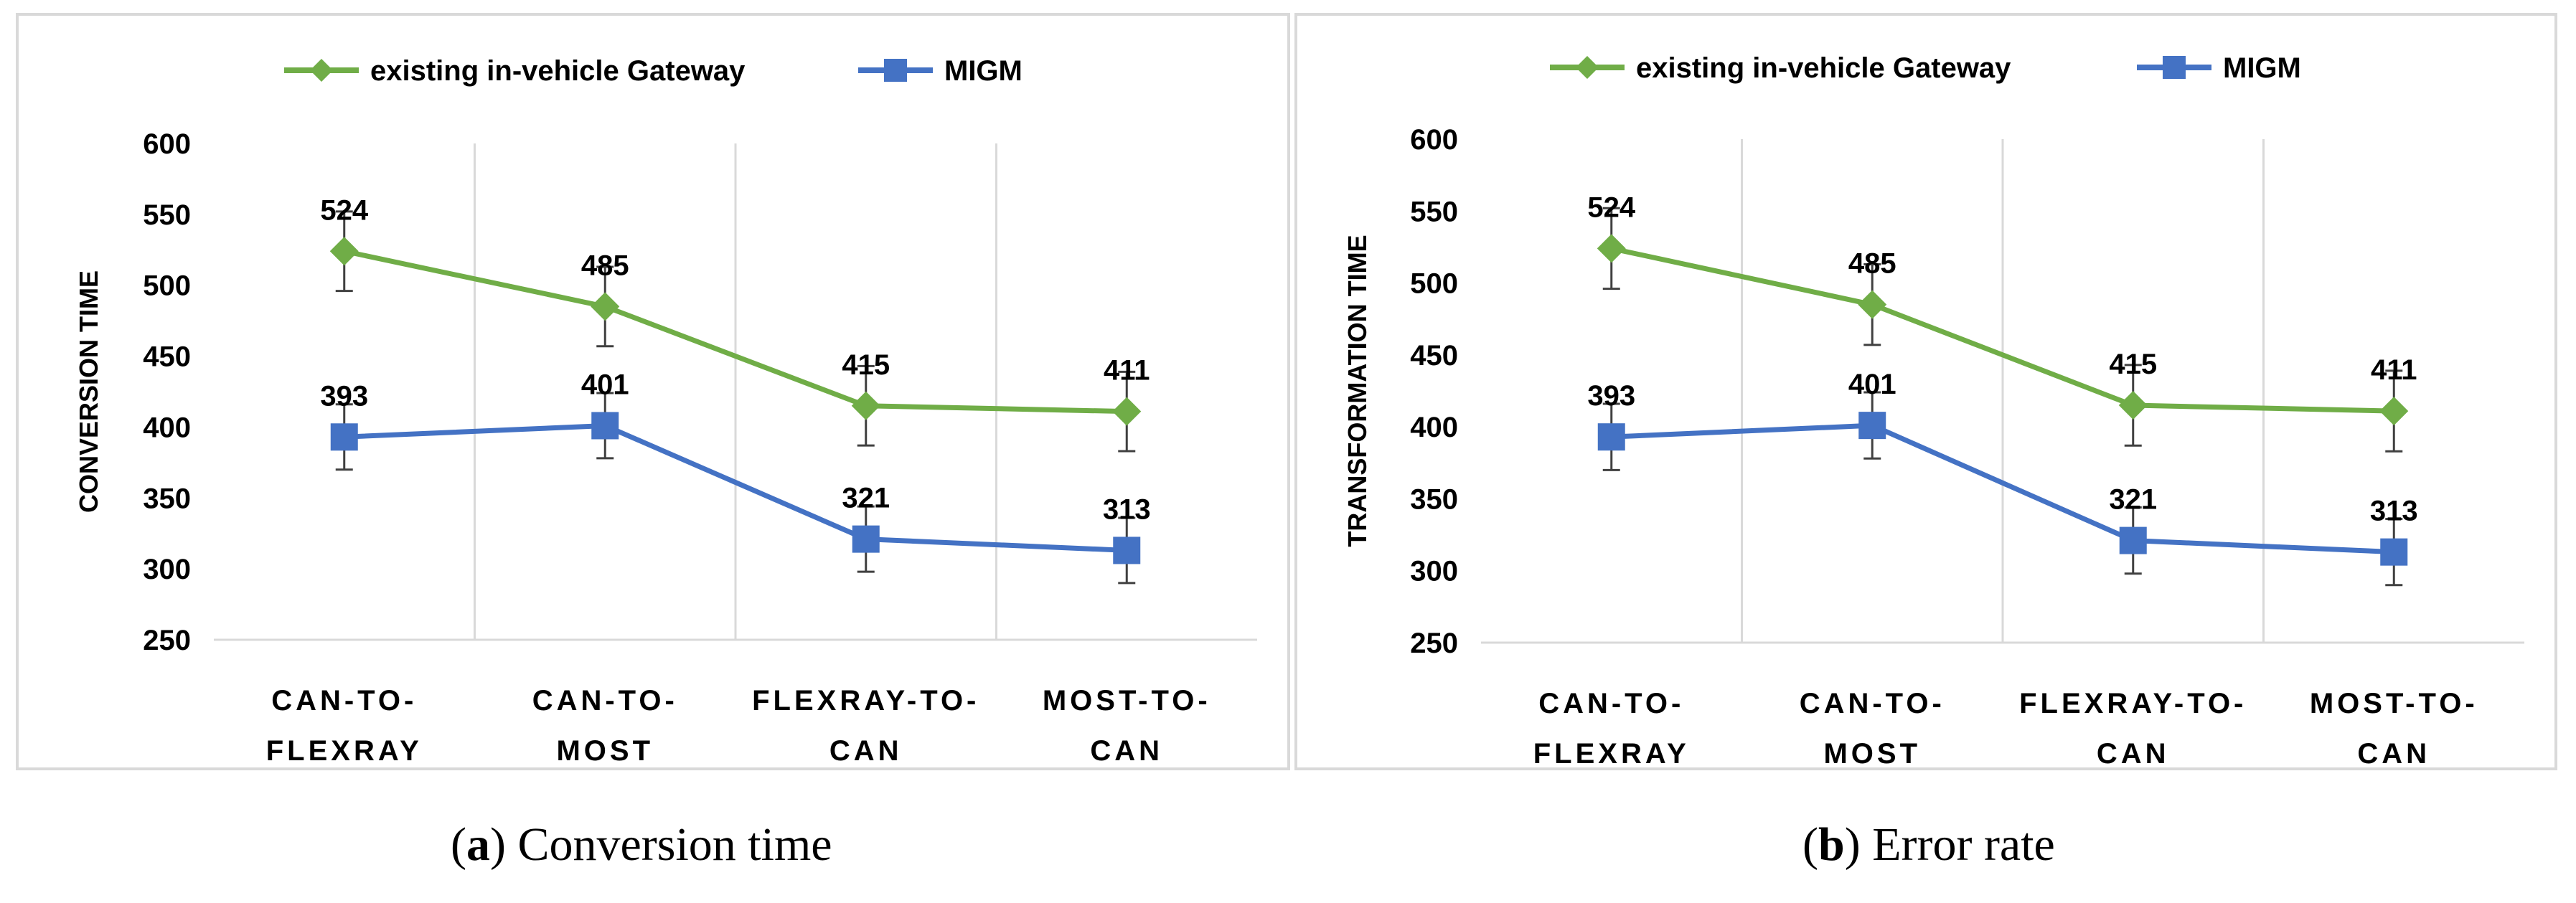 Image resolution: width=2576 pixels, height=903 pixels. I want to click on y-axis-title: TRANSFORMATION TIME, so click(1357, 391).